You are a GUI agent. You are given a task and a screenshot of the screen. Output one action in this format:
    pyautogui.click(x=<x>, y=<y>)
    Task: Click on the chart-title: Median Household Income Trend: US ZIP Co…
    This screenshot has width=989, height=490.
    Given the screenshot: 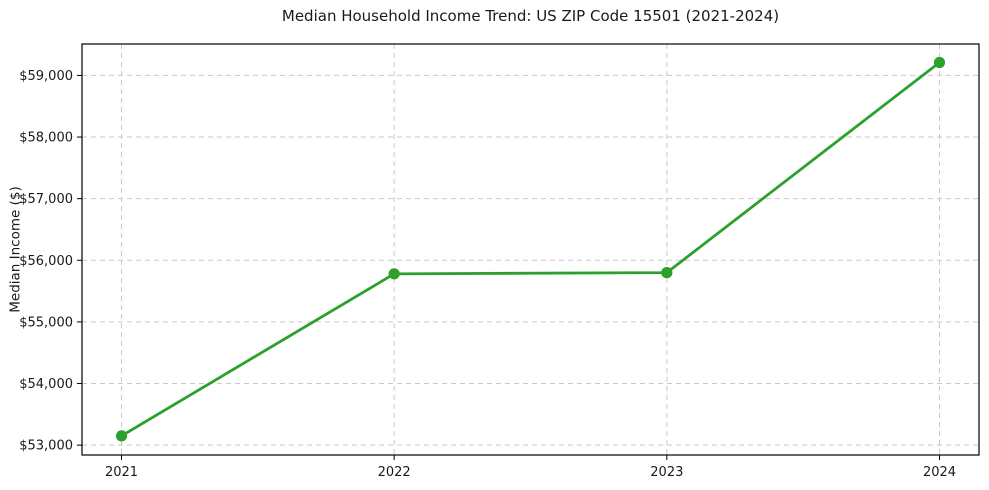 What is the action you would take?
    pyautogui.click(x=530, y=16)
    